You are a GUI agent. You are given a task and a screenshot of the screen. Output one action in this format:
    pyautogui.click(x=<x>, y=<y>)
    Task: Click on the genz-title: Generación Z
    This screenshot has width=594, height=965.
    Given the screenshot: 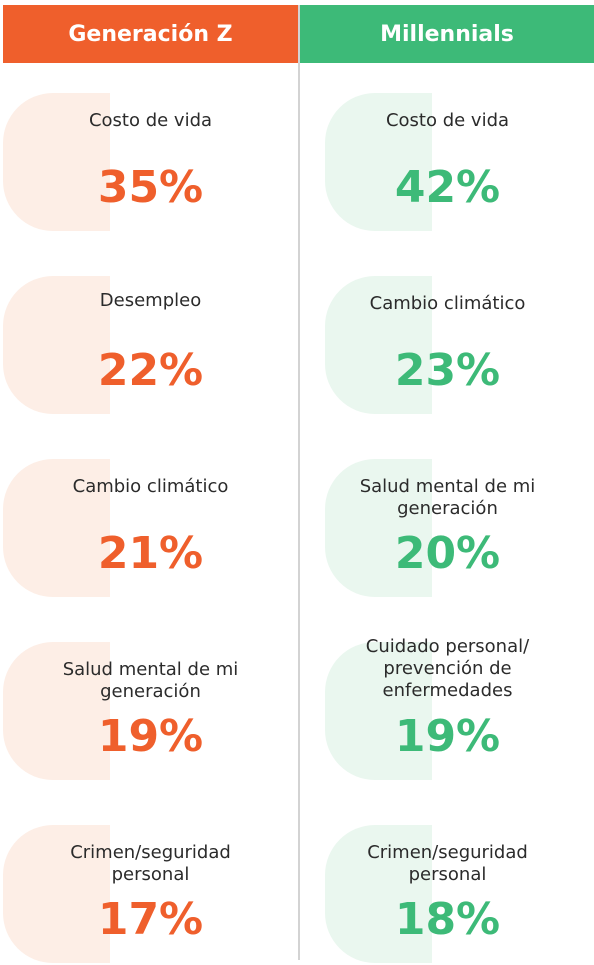 What is the action you would take?
    pyautogui.click(x=150, y=34)
    